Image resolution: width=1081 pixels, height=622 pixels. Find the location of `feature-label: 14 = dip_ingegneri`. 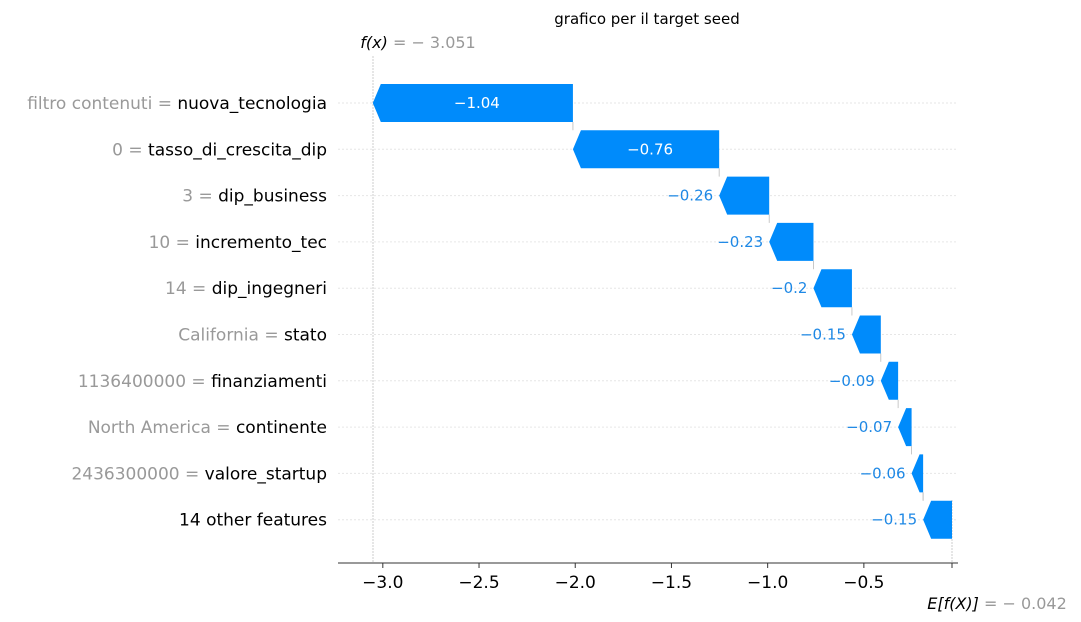

feature-label: 14 = dip_ingegneri is located at coordinates (246, 289).